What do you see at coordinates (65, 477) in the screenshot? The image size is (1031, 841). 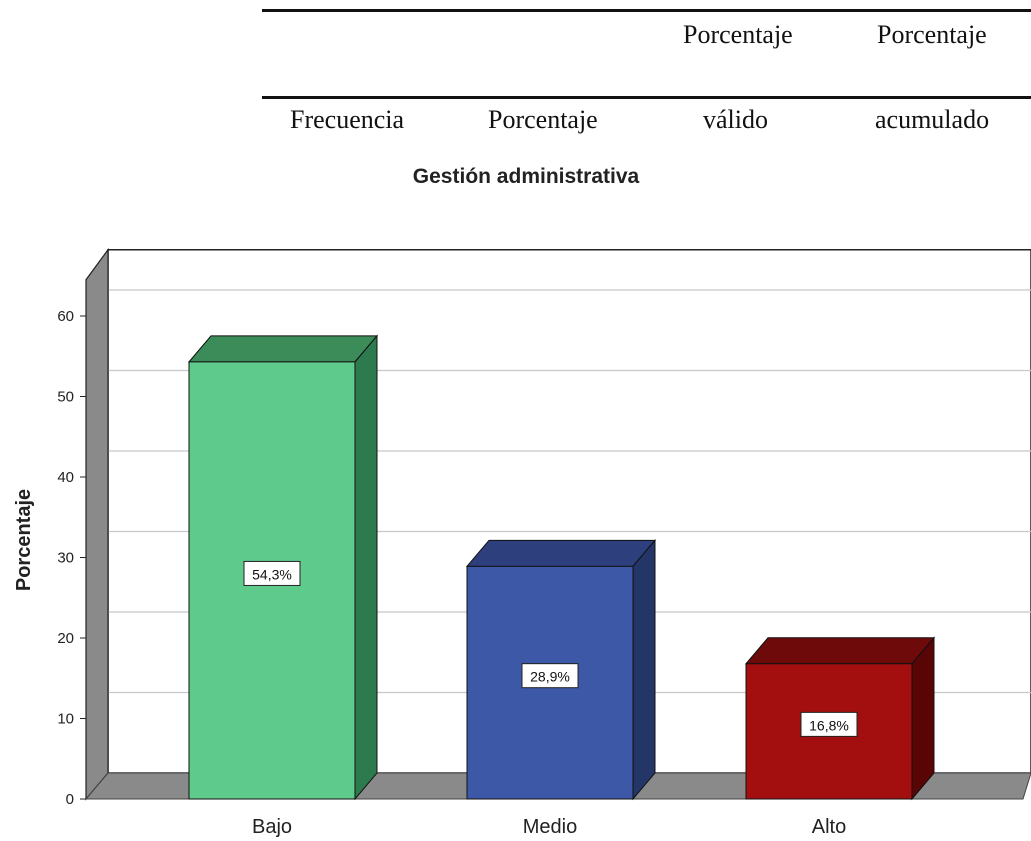 I see `y-tick-label: 40` at bounding box center [65, 477].